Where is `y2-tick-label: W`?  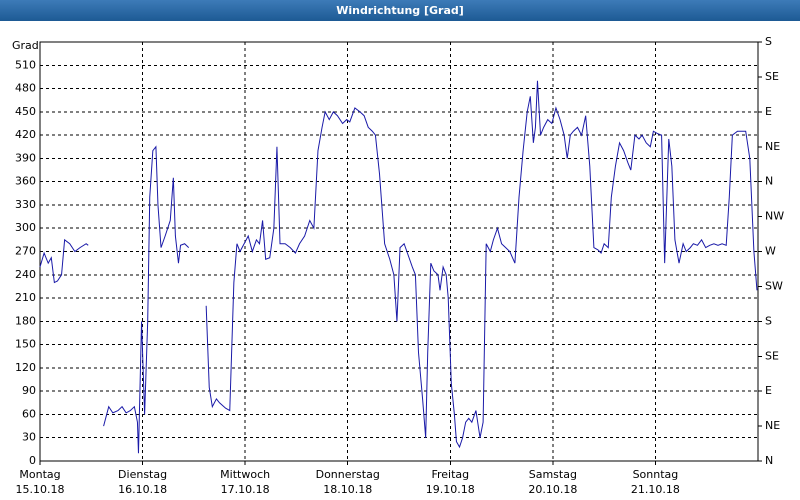 y2-tick-label: W is located at coordinates (770, 251).